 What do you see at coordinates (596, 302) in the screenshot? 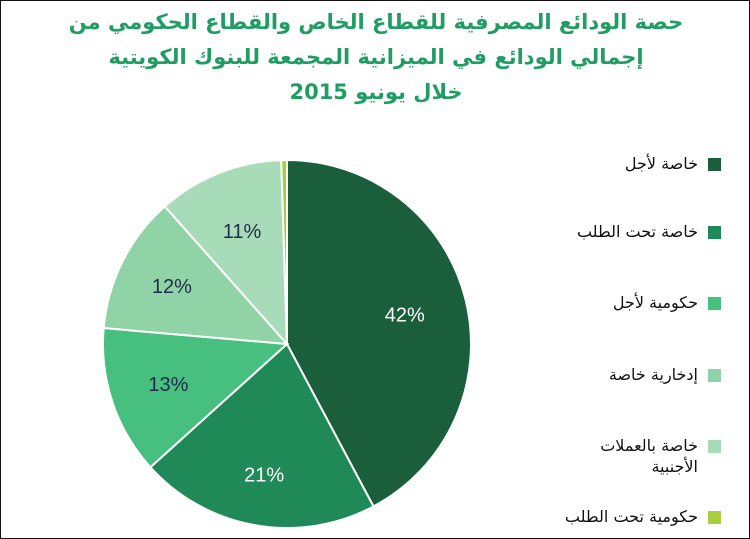
I see `legend-item-government-term: حكومية لأجل` at bounding box center [596, 302].